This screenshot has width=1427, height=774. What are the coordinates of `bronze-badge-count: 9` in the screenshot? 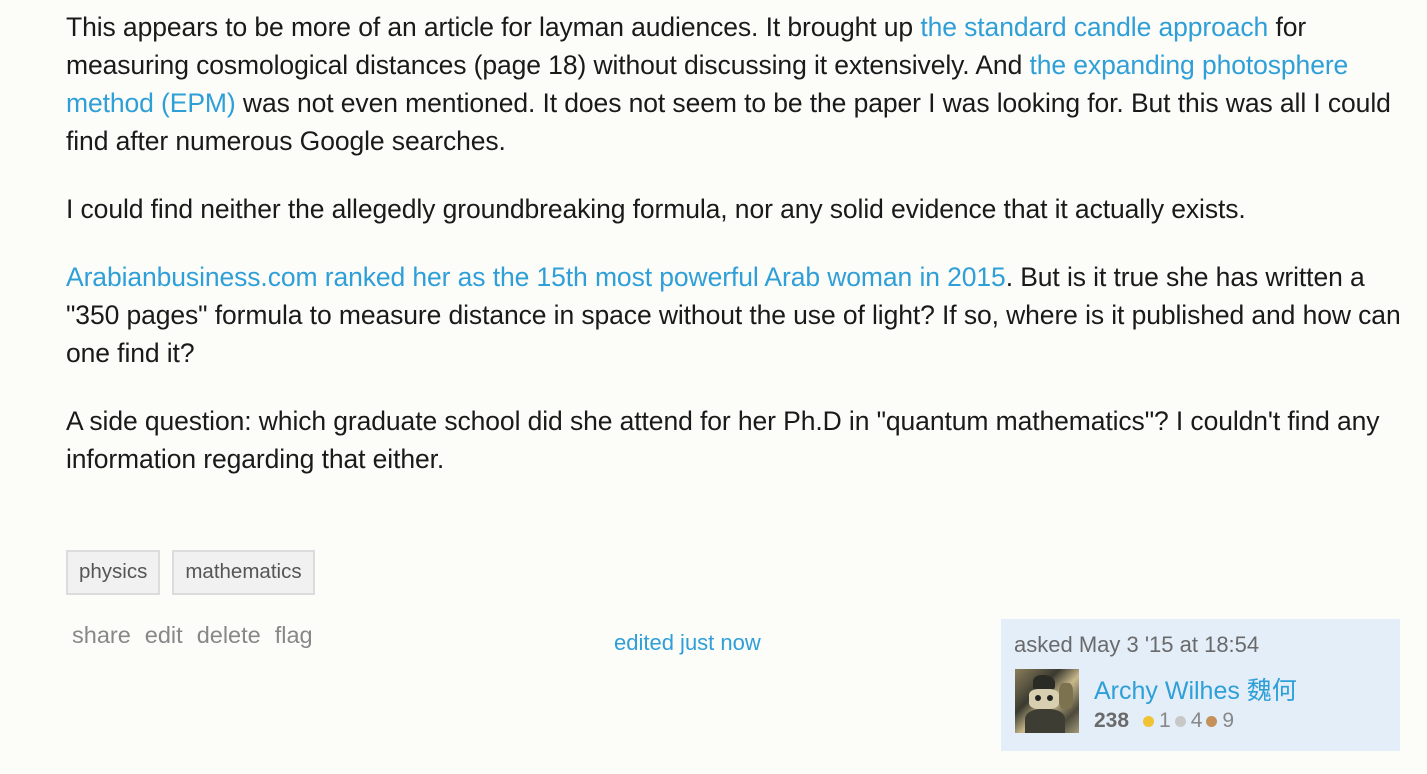 It's located at (1228, 720).